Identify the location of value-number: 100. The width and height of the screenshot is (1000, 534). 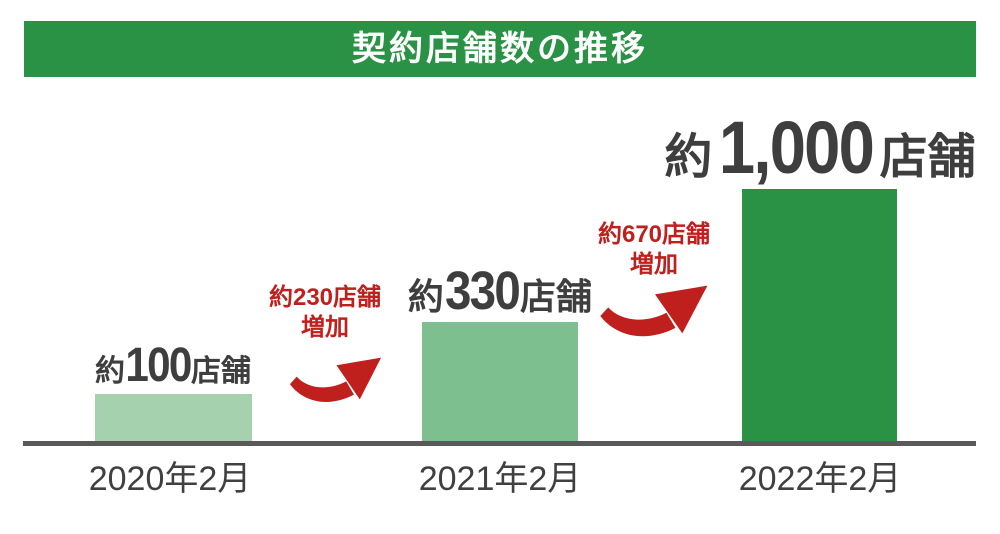
(158, 365).